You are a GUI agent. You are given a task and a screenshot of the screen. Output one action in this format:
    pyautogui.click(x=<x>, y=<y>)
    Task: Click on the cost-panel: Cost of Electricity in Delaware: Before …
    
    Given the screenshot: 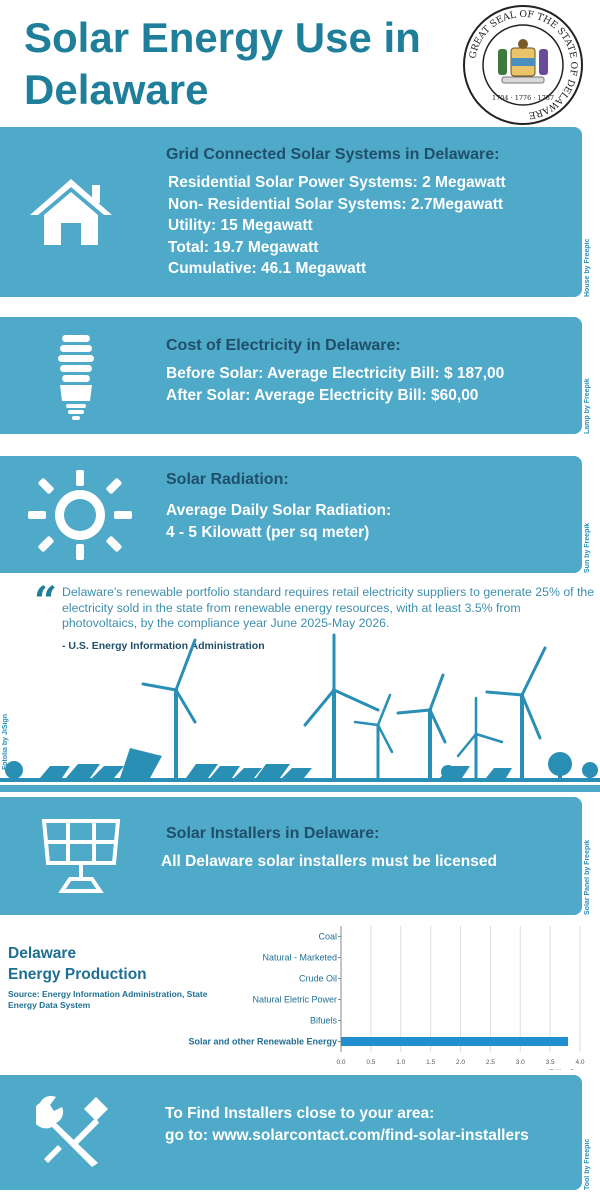 What is the action you would take?
    pyautogui.click(x=291, y=375)
    